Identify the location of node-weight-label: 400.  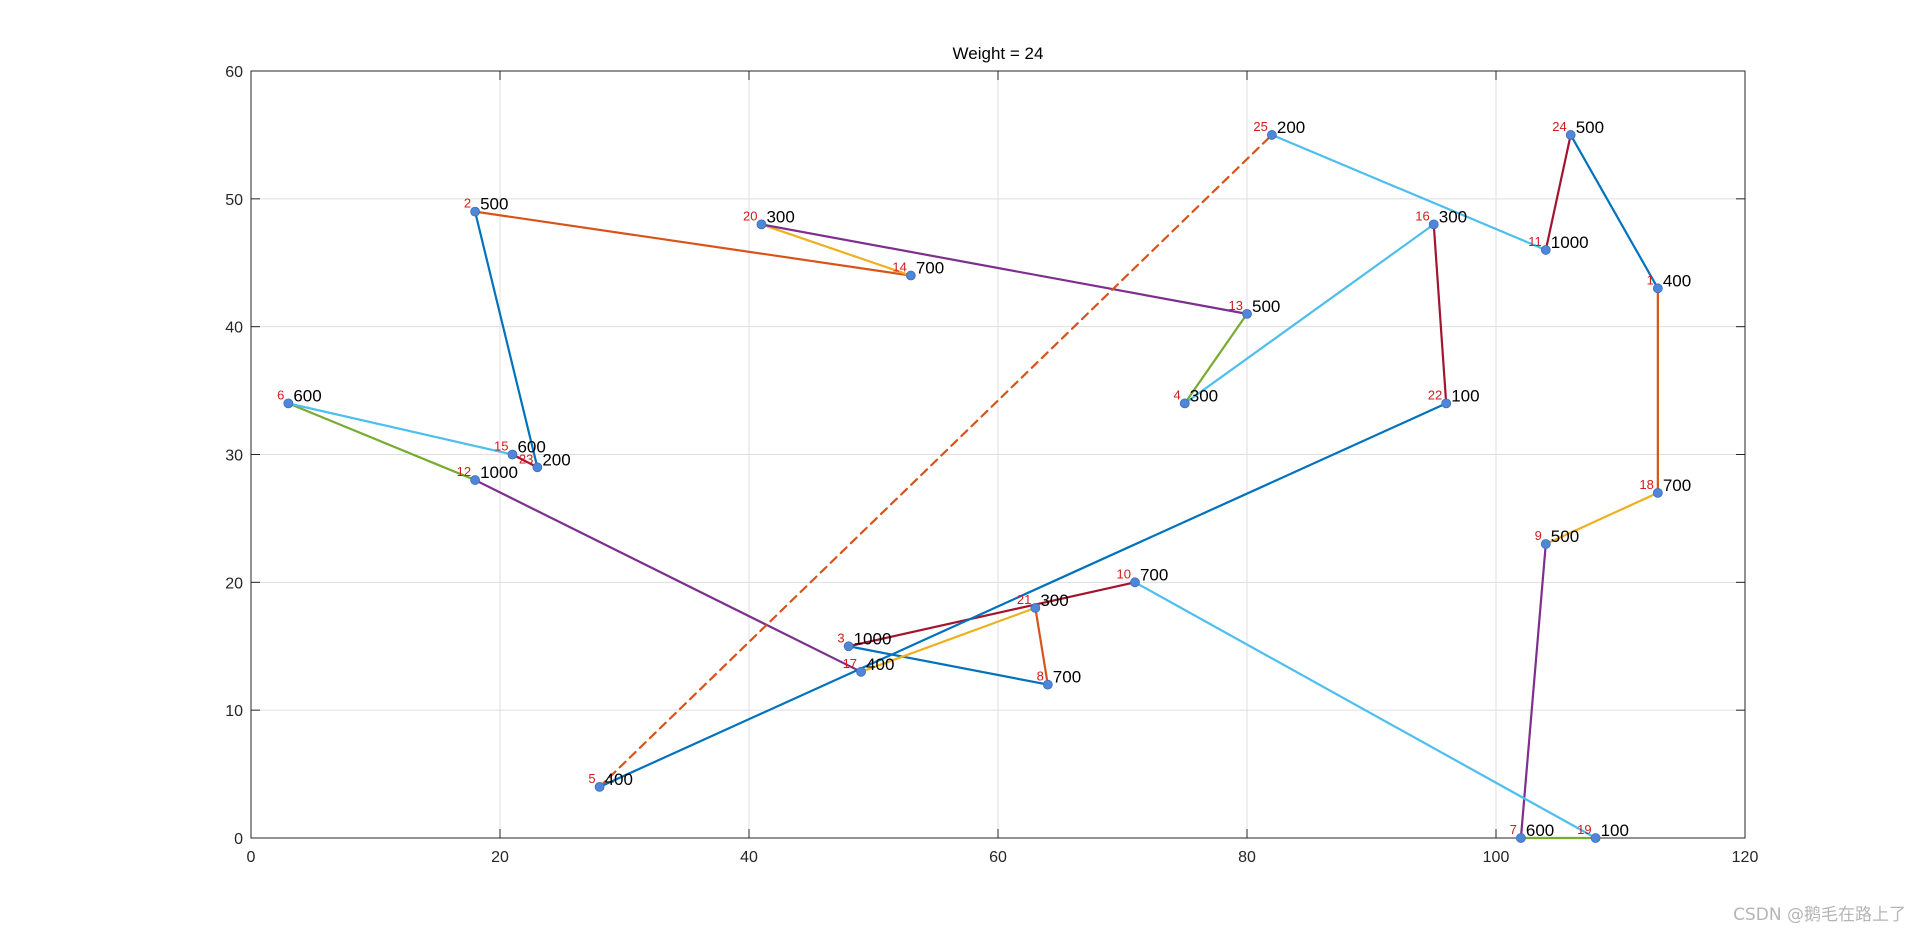
(1677, 280).